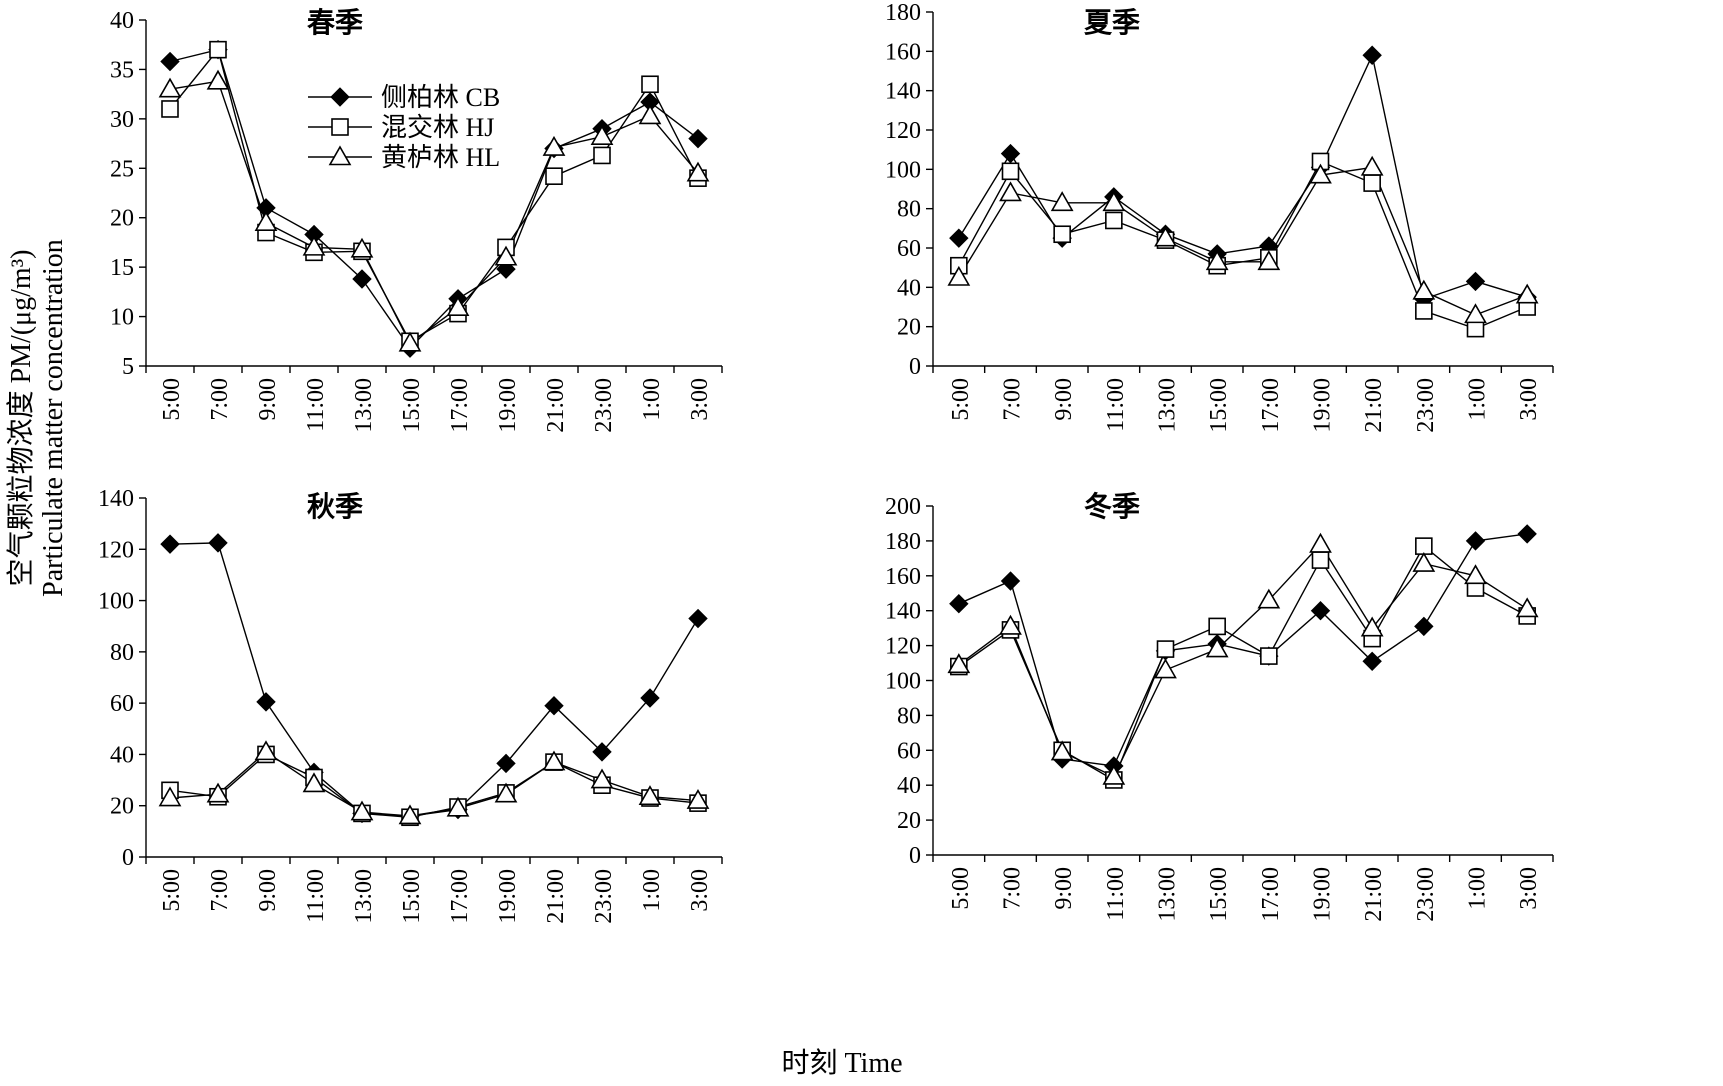  I want to click on legend-label: 黄栌林 HL, so click(440, 157).